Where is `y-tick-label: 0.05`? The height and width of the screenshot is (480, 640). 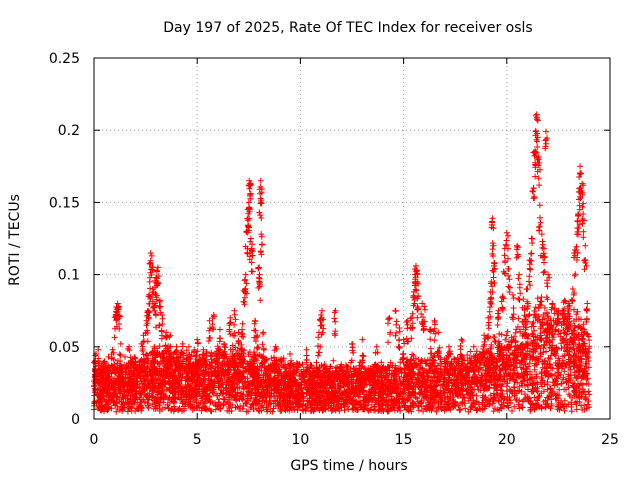
y-tick-label: 0.05 is located at coordinates (64, 348).